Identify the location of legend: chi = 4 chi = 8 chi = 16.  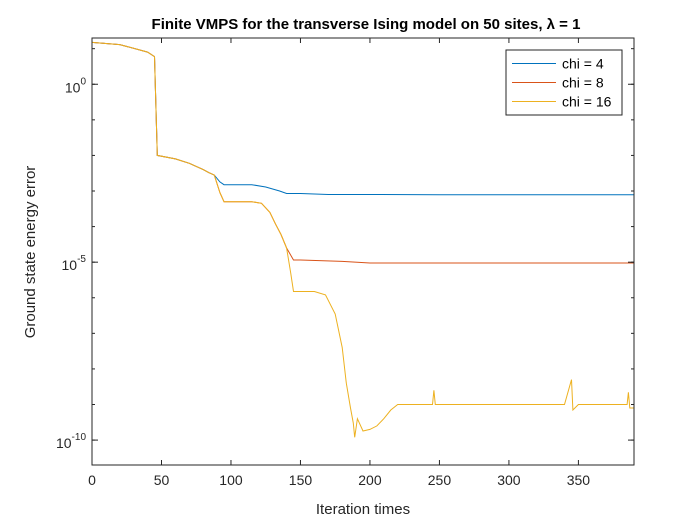
(564, 82).